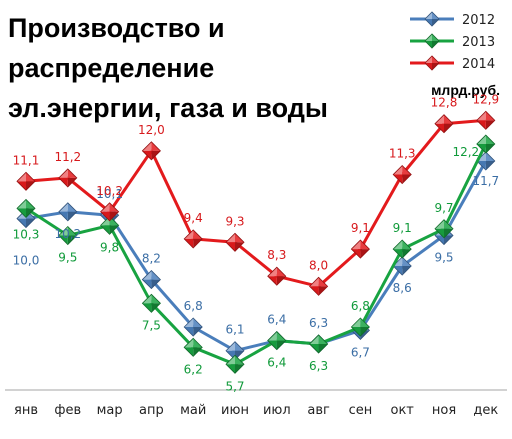  I want to click on legend-label-2014: 2014, so click(478, 64).